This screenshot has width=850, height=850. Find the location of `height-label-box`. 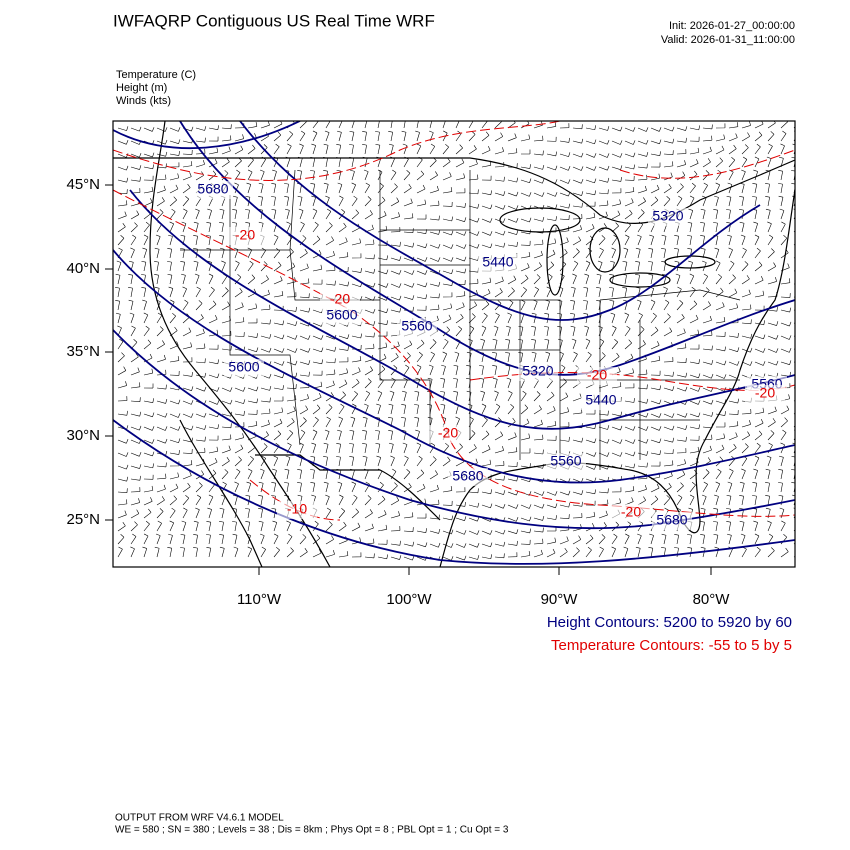

height-label-box is located at coordinates (498, 263).